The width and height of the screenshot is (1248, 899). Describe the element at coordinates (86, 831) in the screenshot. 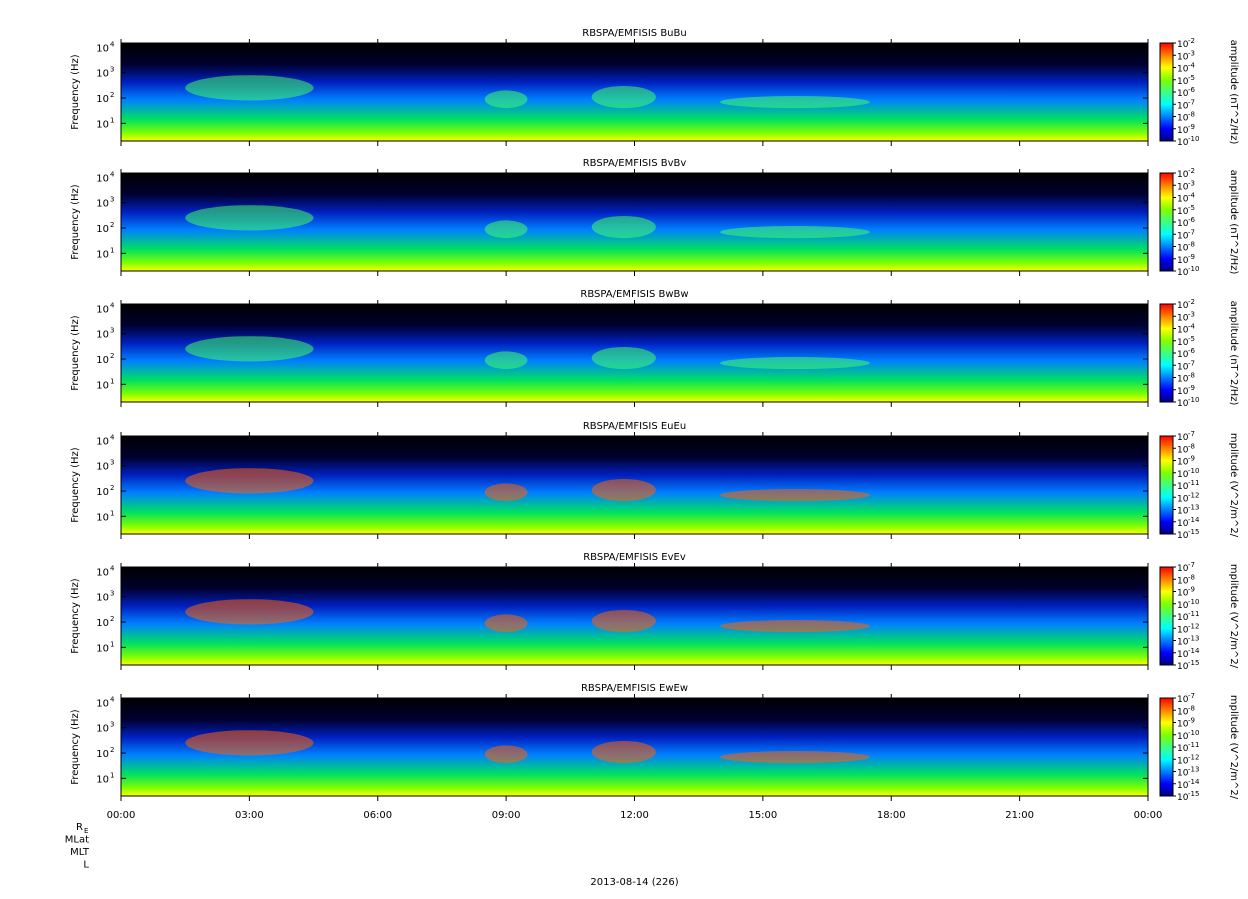

I see `ephemeris-subscript: E` at that location.